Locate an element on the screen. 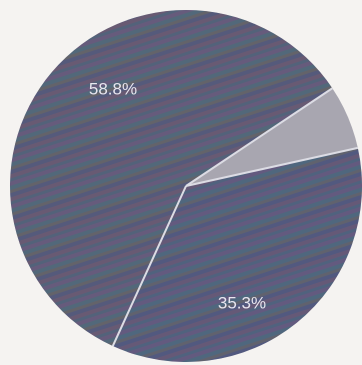 The image size is (362, 365). pie-slice-small is located at coordinates (272, 137).